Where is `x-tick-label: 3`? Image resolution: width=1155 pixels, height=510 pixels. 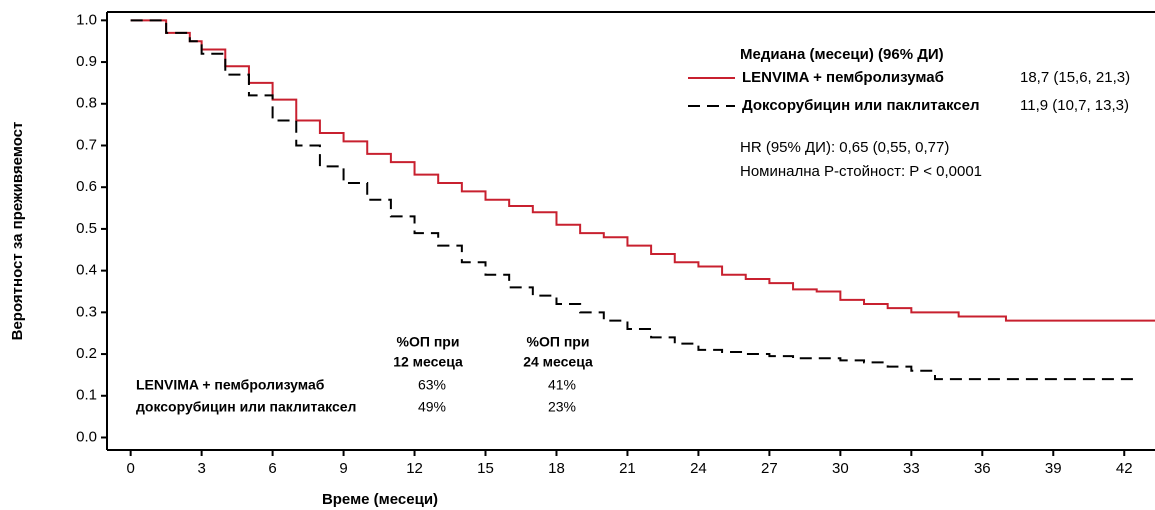
x-tick-label: 3 is located at coordinates (201, 468).